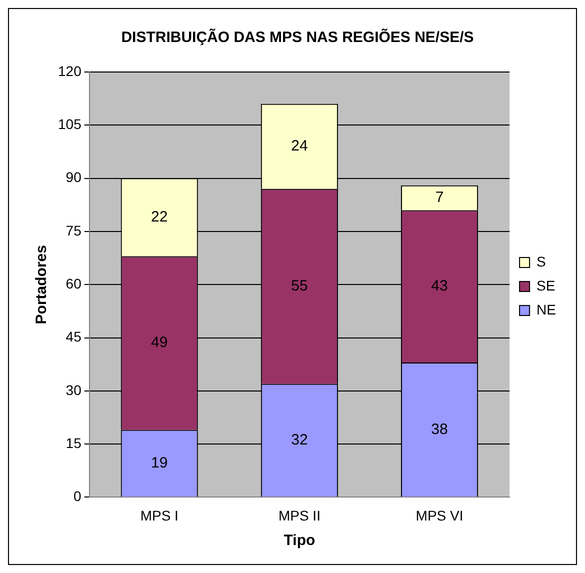 The width and height of the screenshot is (585, 573). Describe the element at coordinates (299, 286) in the screenshot. I see `data-label: 55` at that location.